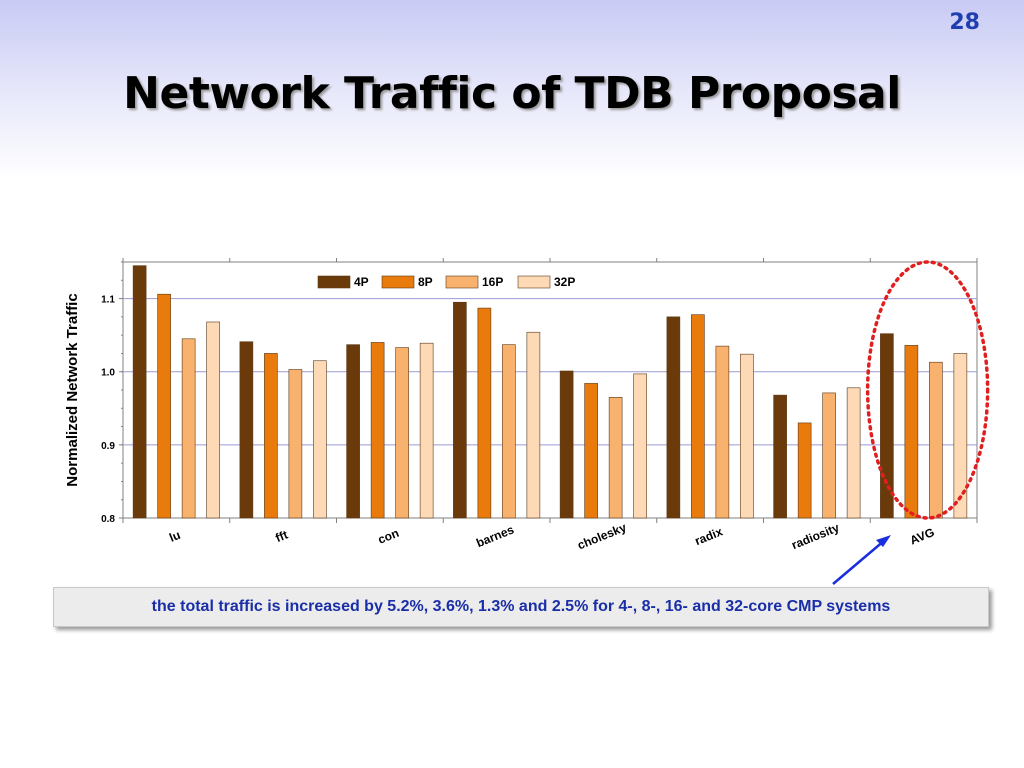 This screenshot has width=1024, height=768. I want to click on bar-lu-8p, so click(164, 406).